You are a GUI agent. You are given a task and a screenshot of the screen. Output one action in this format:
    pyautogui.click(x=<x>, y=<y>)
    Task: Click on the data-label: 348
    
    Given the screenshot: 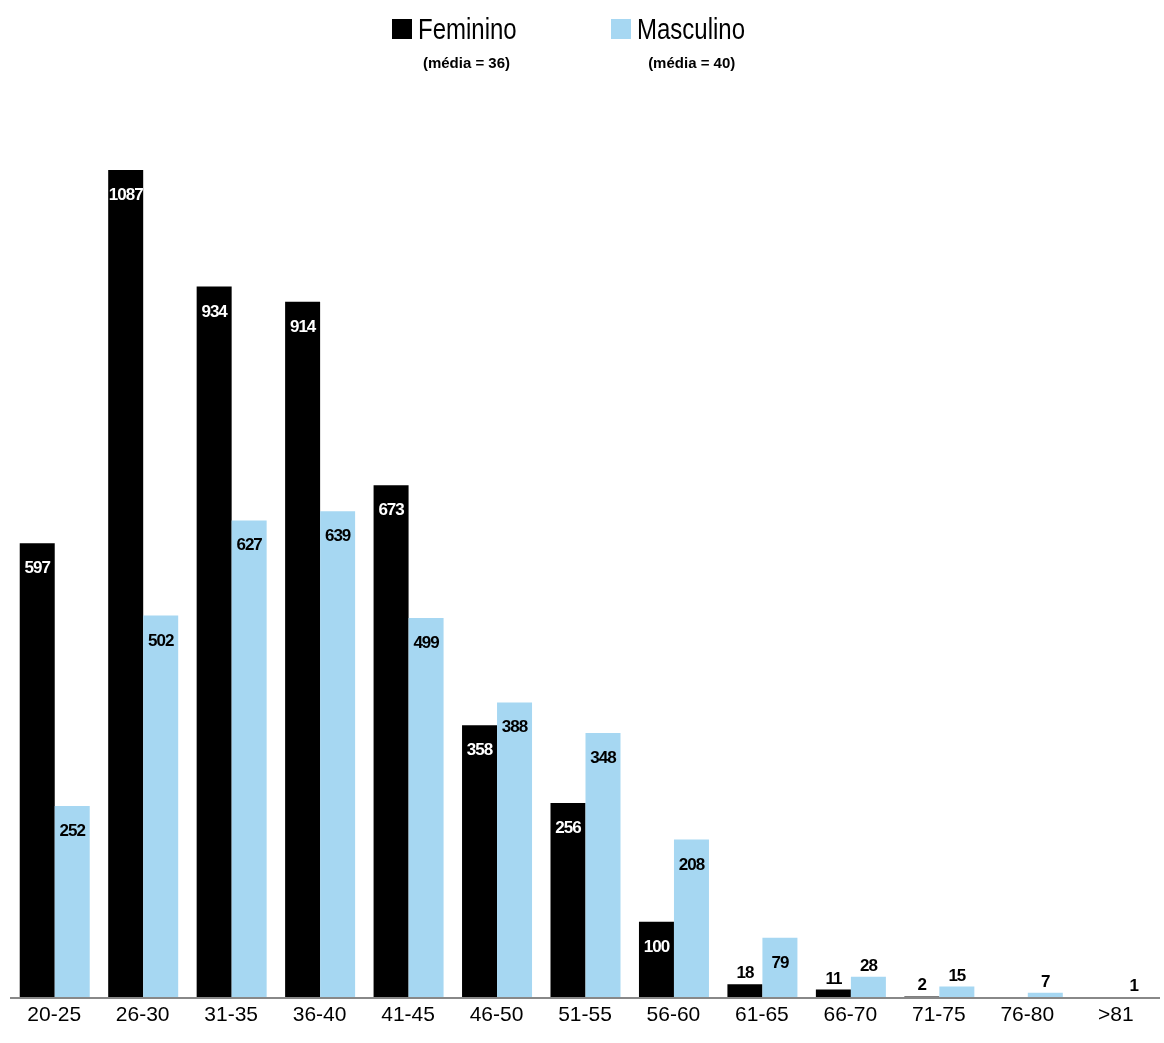 What is the action you would take?
    pyautogui.click(x=603, y=757)
    